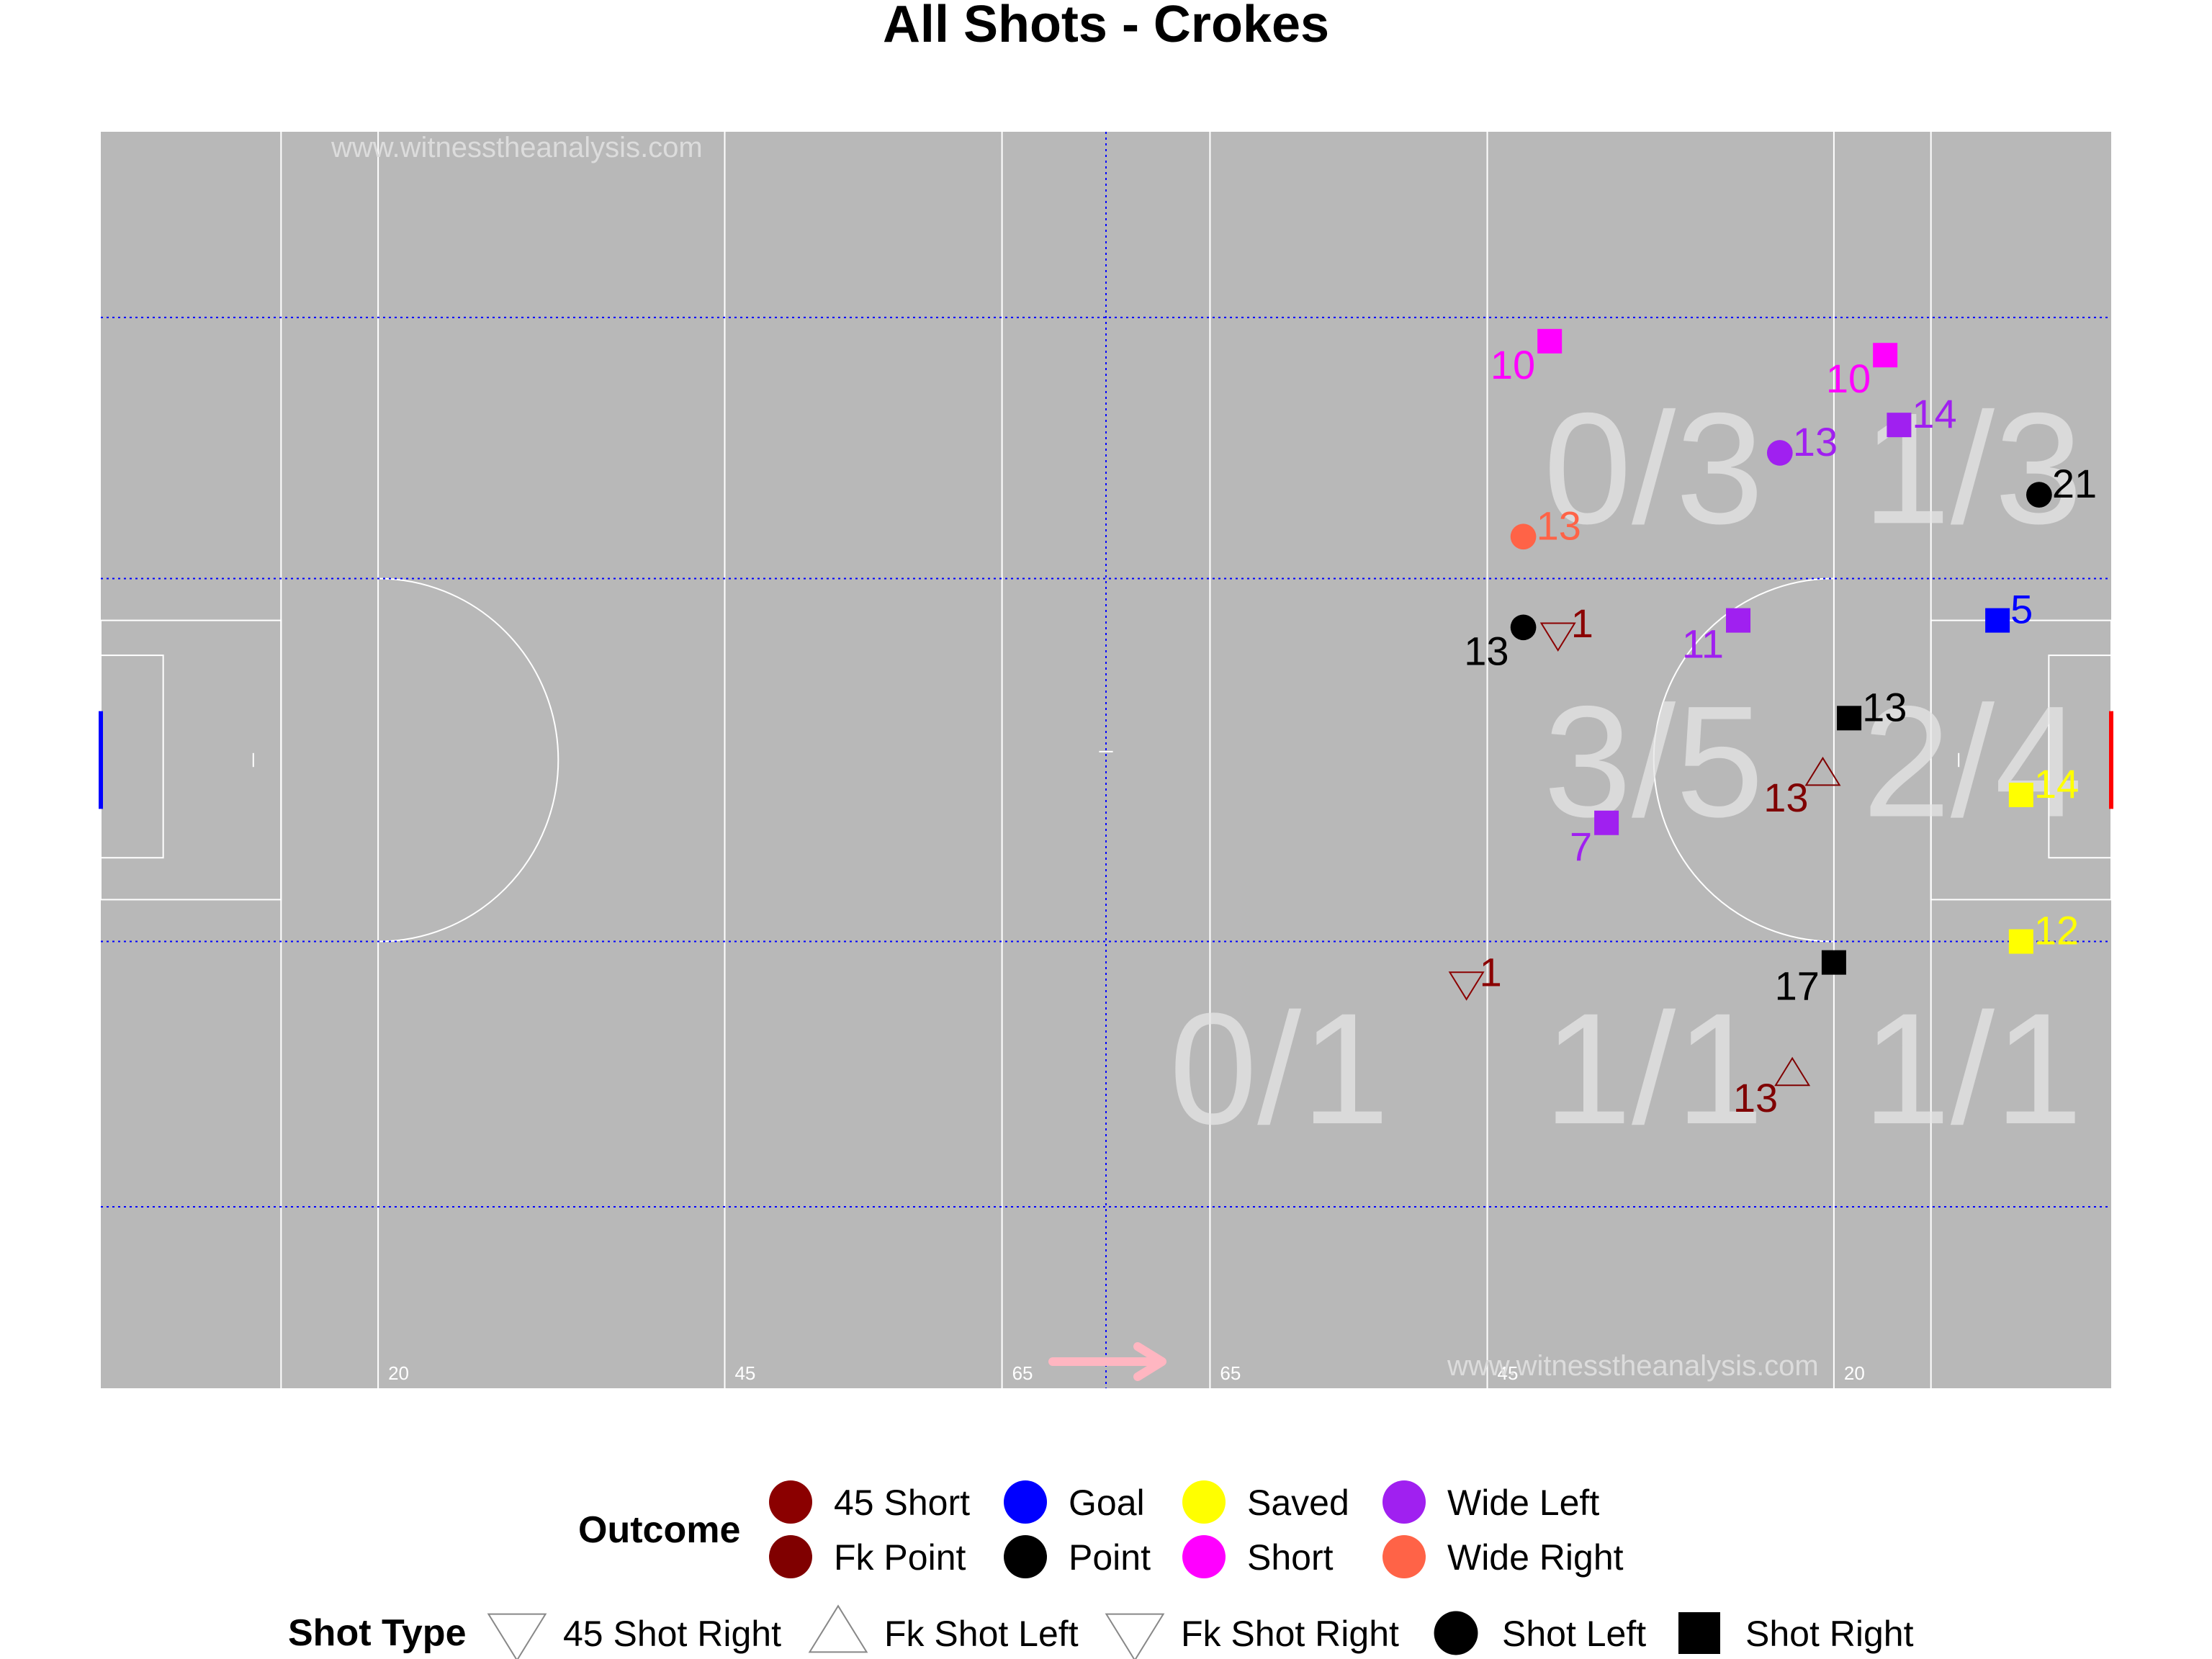 This screenshot has width=2212, height=1659. What do you see at coordinates (1829, 1634) in the screenshot?
I see `legend-shot-type-label: Shot Right` at bounding box center [1829, 1634].